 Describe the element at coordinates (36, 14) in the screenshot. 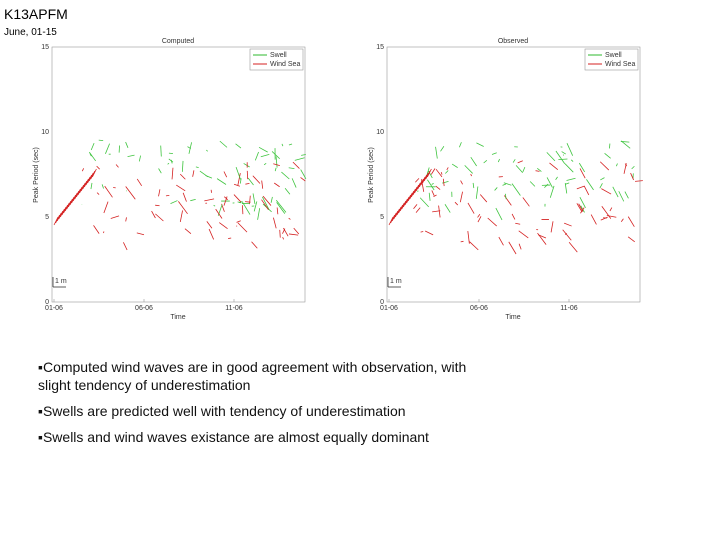

I see `title: K13APFM` at that location.